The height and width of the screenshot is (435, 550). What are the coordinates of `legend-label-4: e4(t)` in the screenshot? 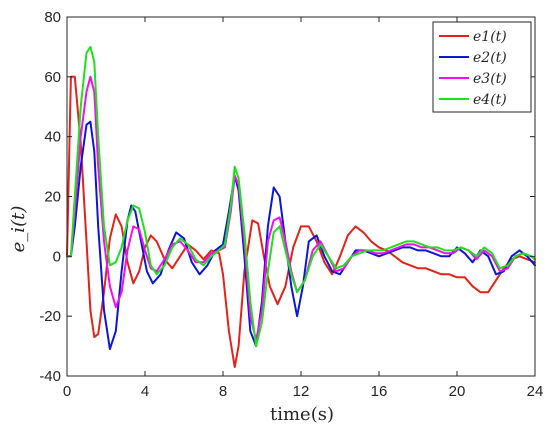 It's located at (490, 100).